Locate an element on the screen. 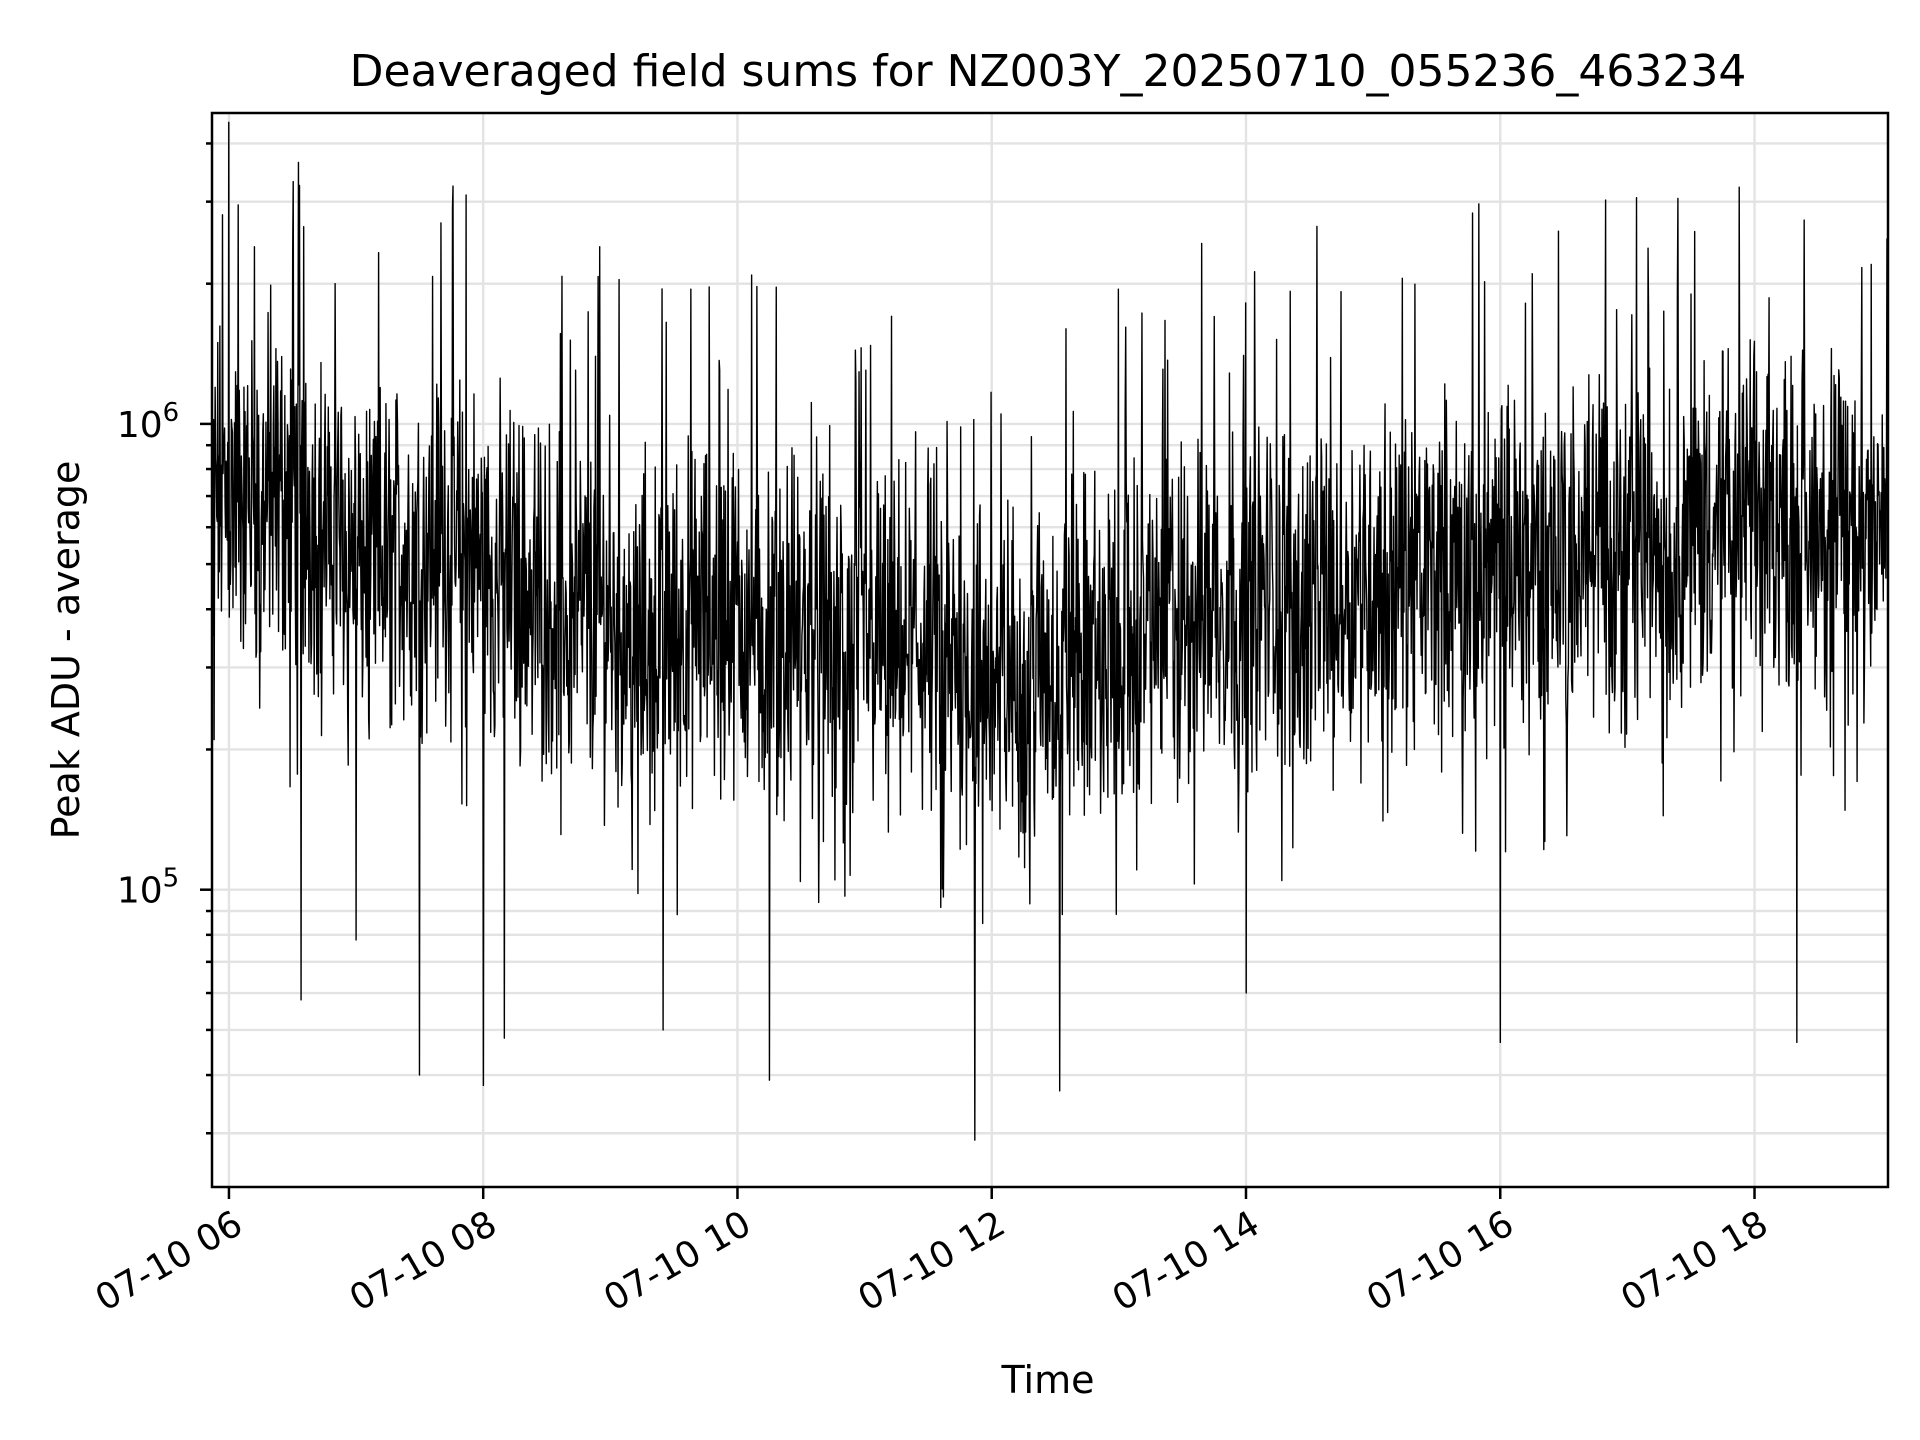 Image resolution: width=1920 pixels, height=1440 pixels. y-axis-ticks: 10⁵ 10⁶ is located at coordinates (164, 638).